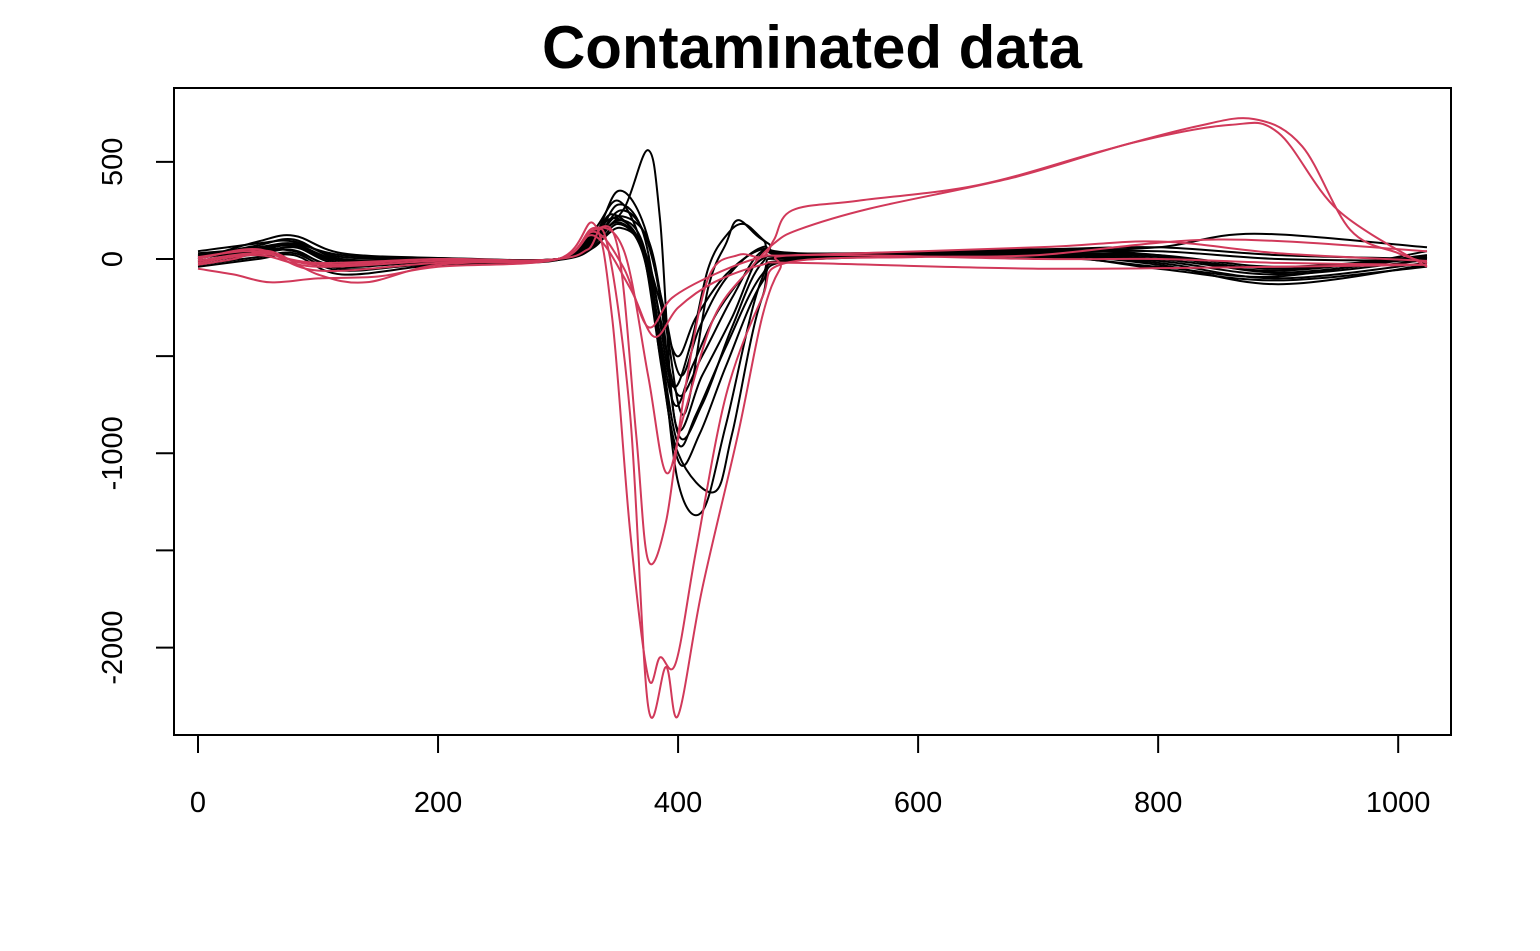 This screenshot has width=1540, height=951. Describe the element at coordinates (918, 803) in the screenshot. I see `x-tick-label: 600` at that location.